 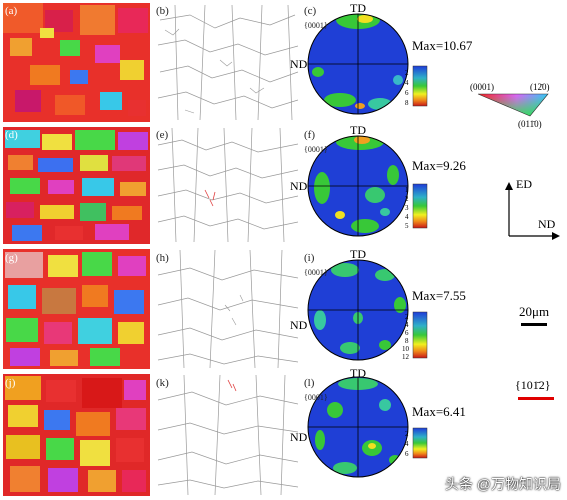 What do you see at coordinates (76, 309) in the screenshot?
I see `ebsd-map-g` at bounding box center [76, 309].